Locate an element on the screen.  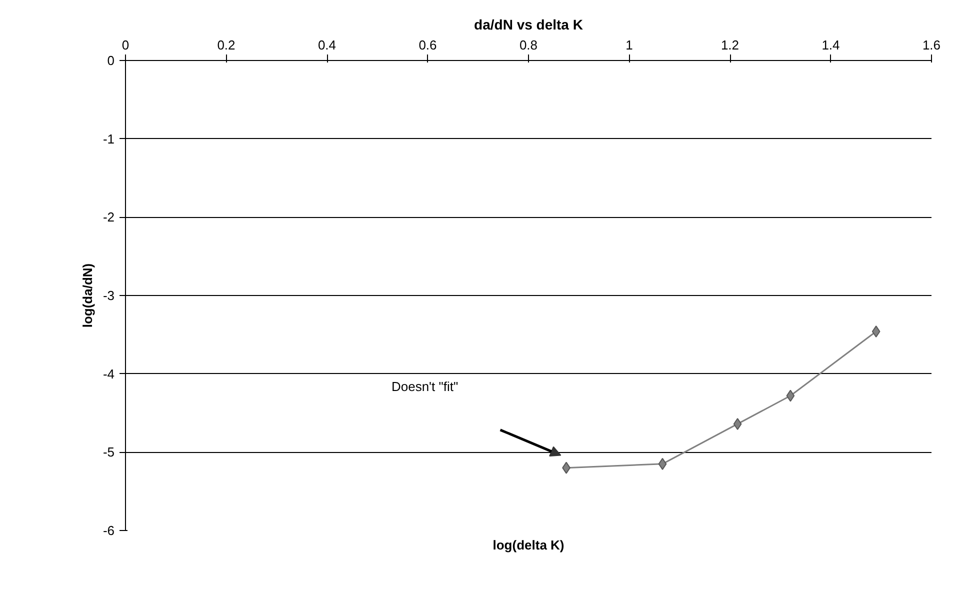
x-tick-label: 1 is located at coordinates (629, 45).